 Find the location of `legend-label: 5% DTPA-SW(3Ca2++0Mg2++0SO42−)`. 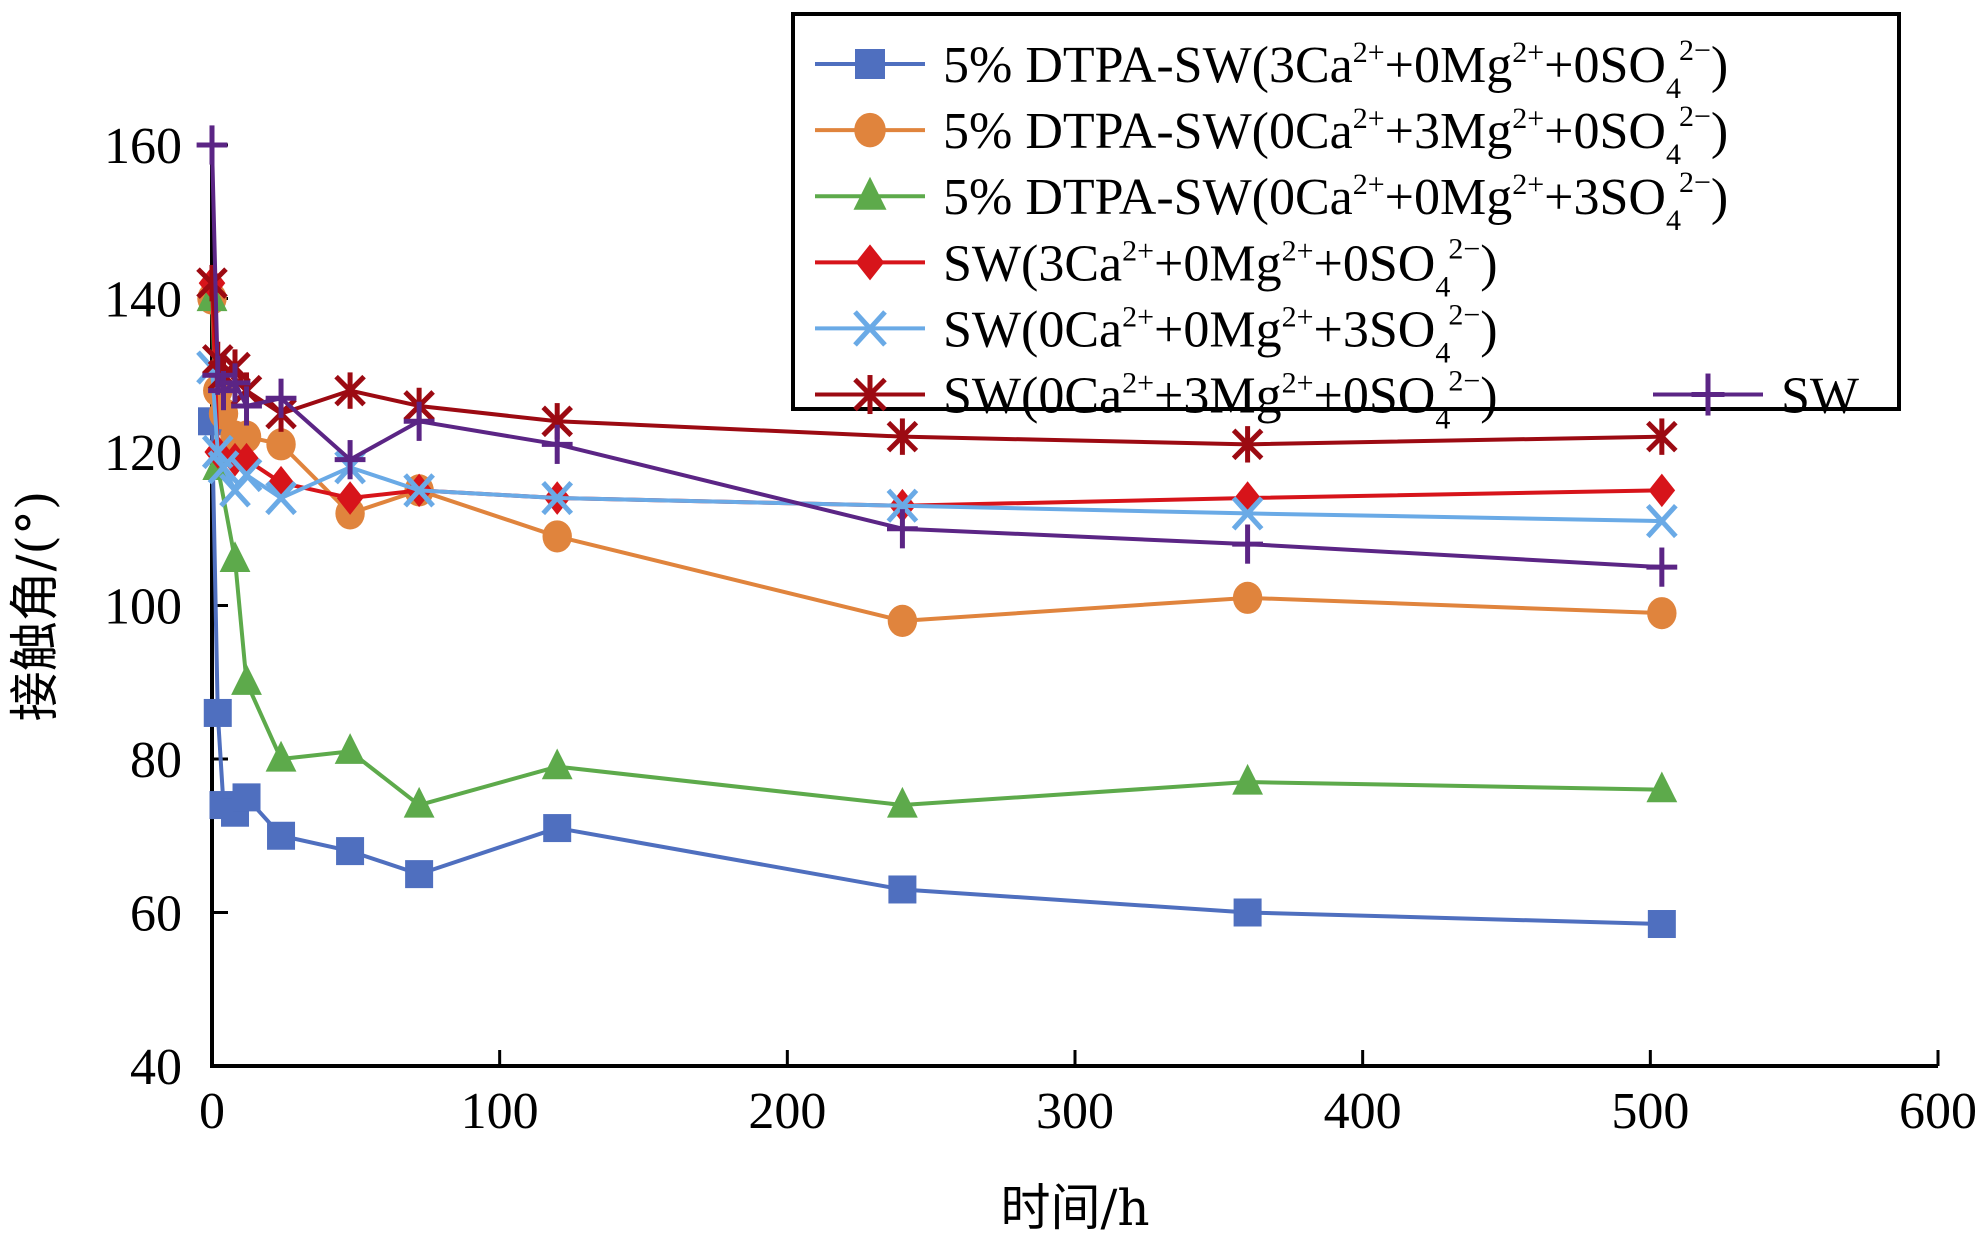

legend-label: 5% DTPA-SW(3Ca2++0Mg2++0SO42−) is located at coordinates (1335, 69).